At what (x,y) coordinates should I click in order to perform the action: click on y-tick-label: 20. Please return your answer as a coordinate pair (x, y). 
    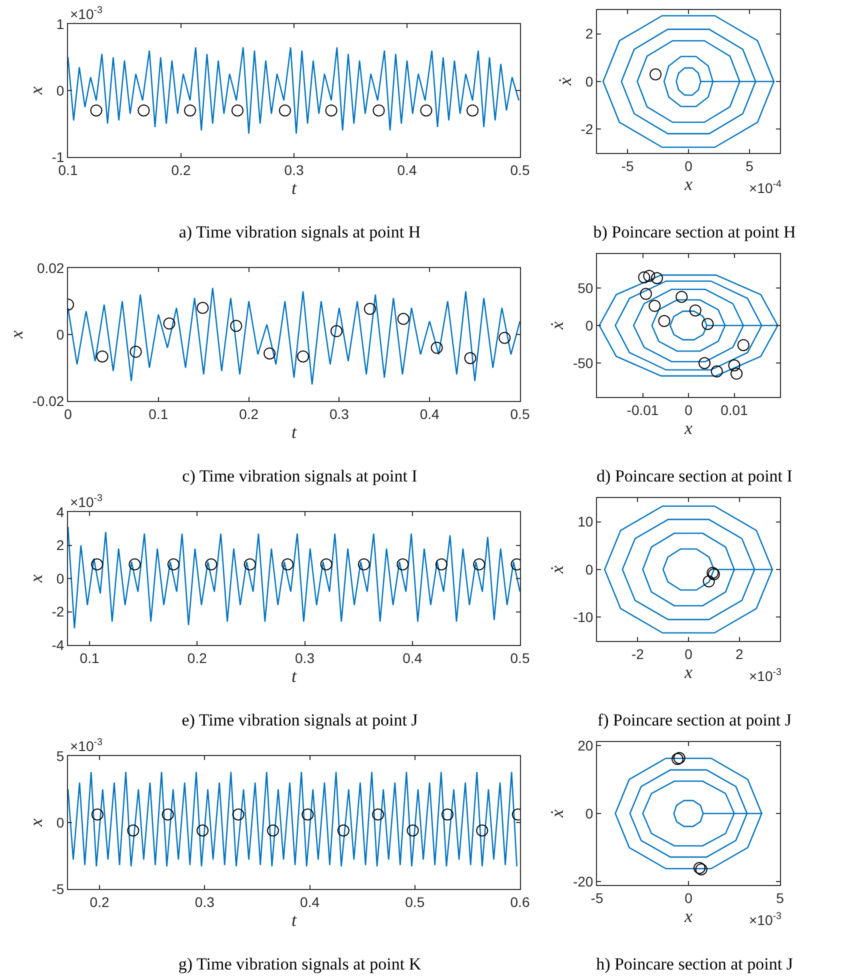
    Looking at the image, I should click on (586, 745).